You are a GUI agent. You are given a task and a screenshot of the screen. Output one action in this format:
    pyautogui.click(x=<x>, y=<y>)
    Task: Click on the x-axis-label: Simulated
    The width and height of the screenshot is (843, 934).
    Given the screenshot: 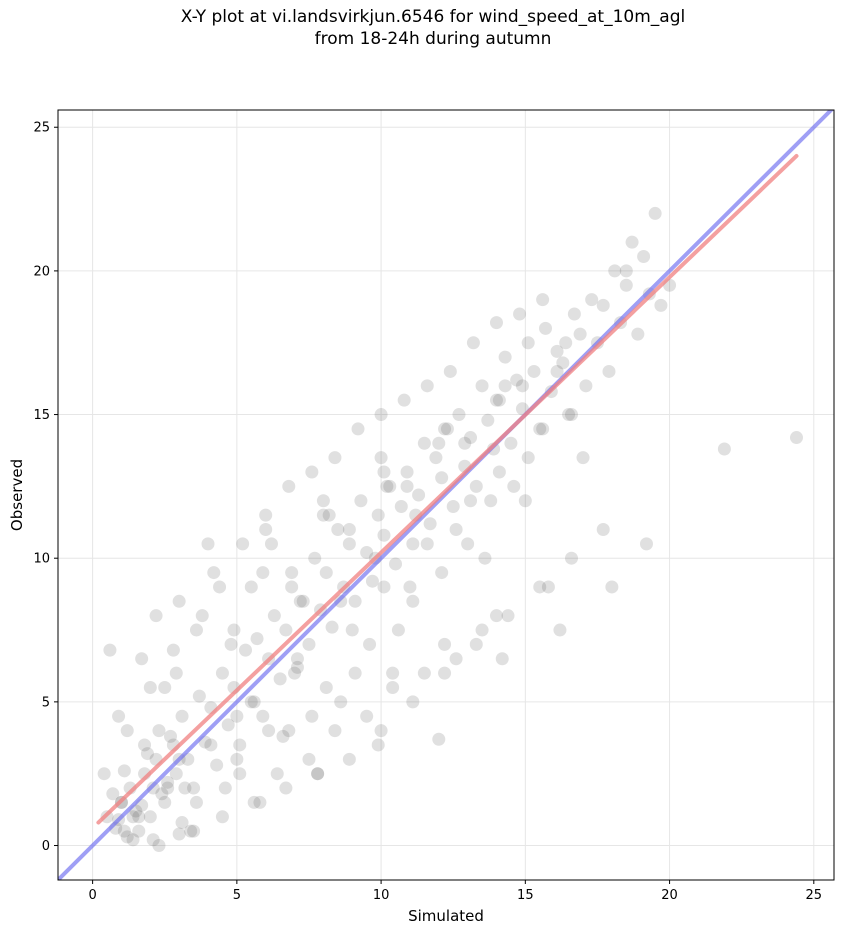 What is the action you would take?
    pyautogui.click(x=446, y=916)
    